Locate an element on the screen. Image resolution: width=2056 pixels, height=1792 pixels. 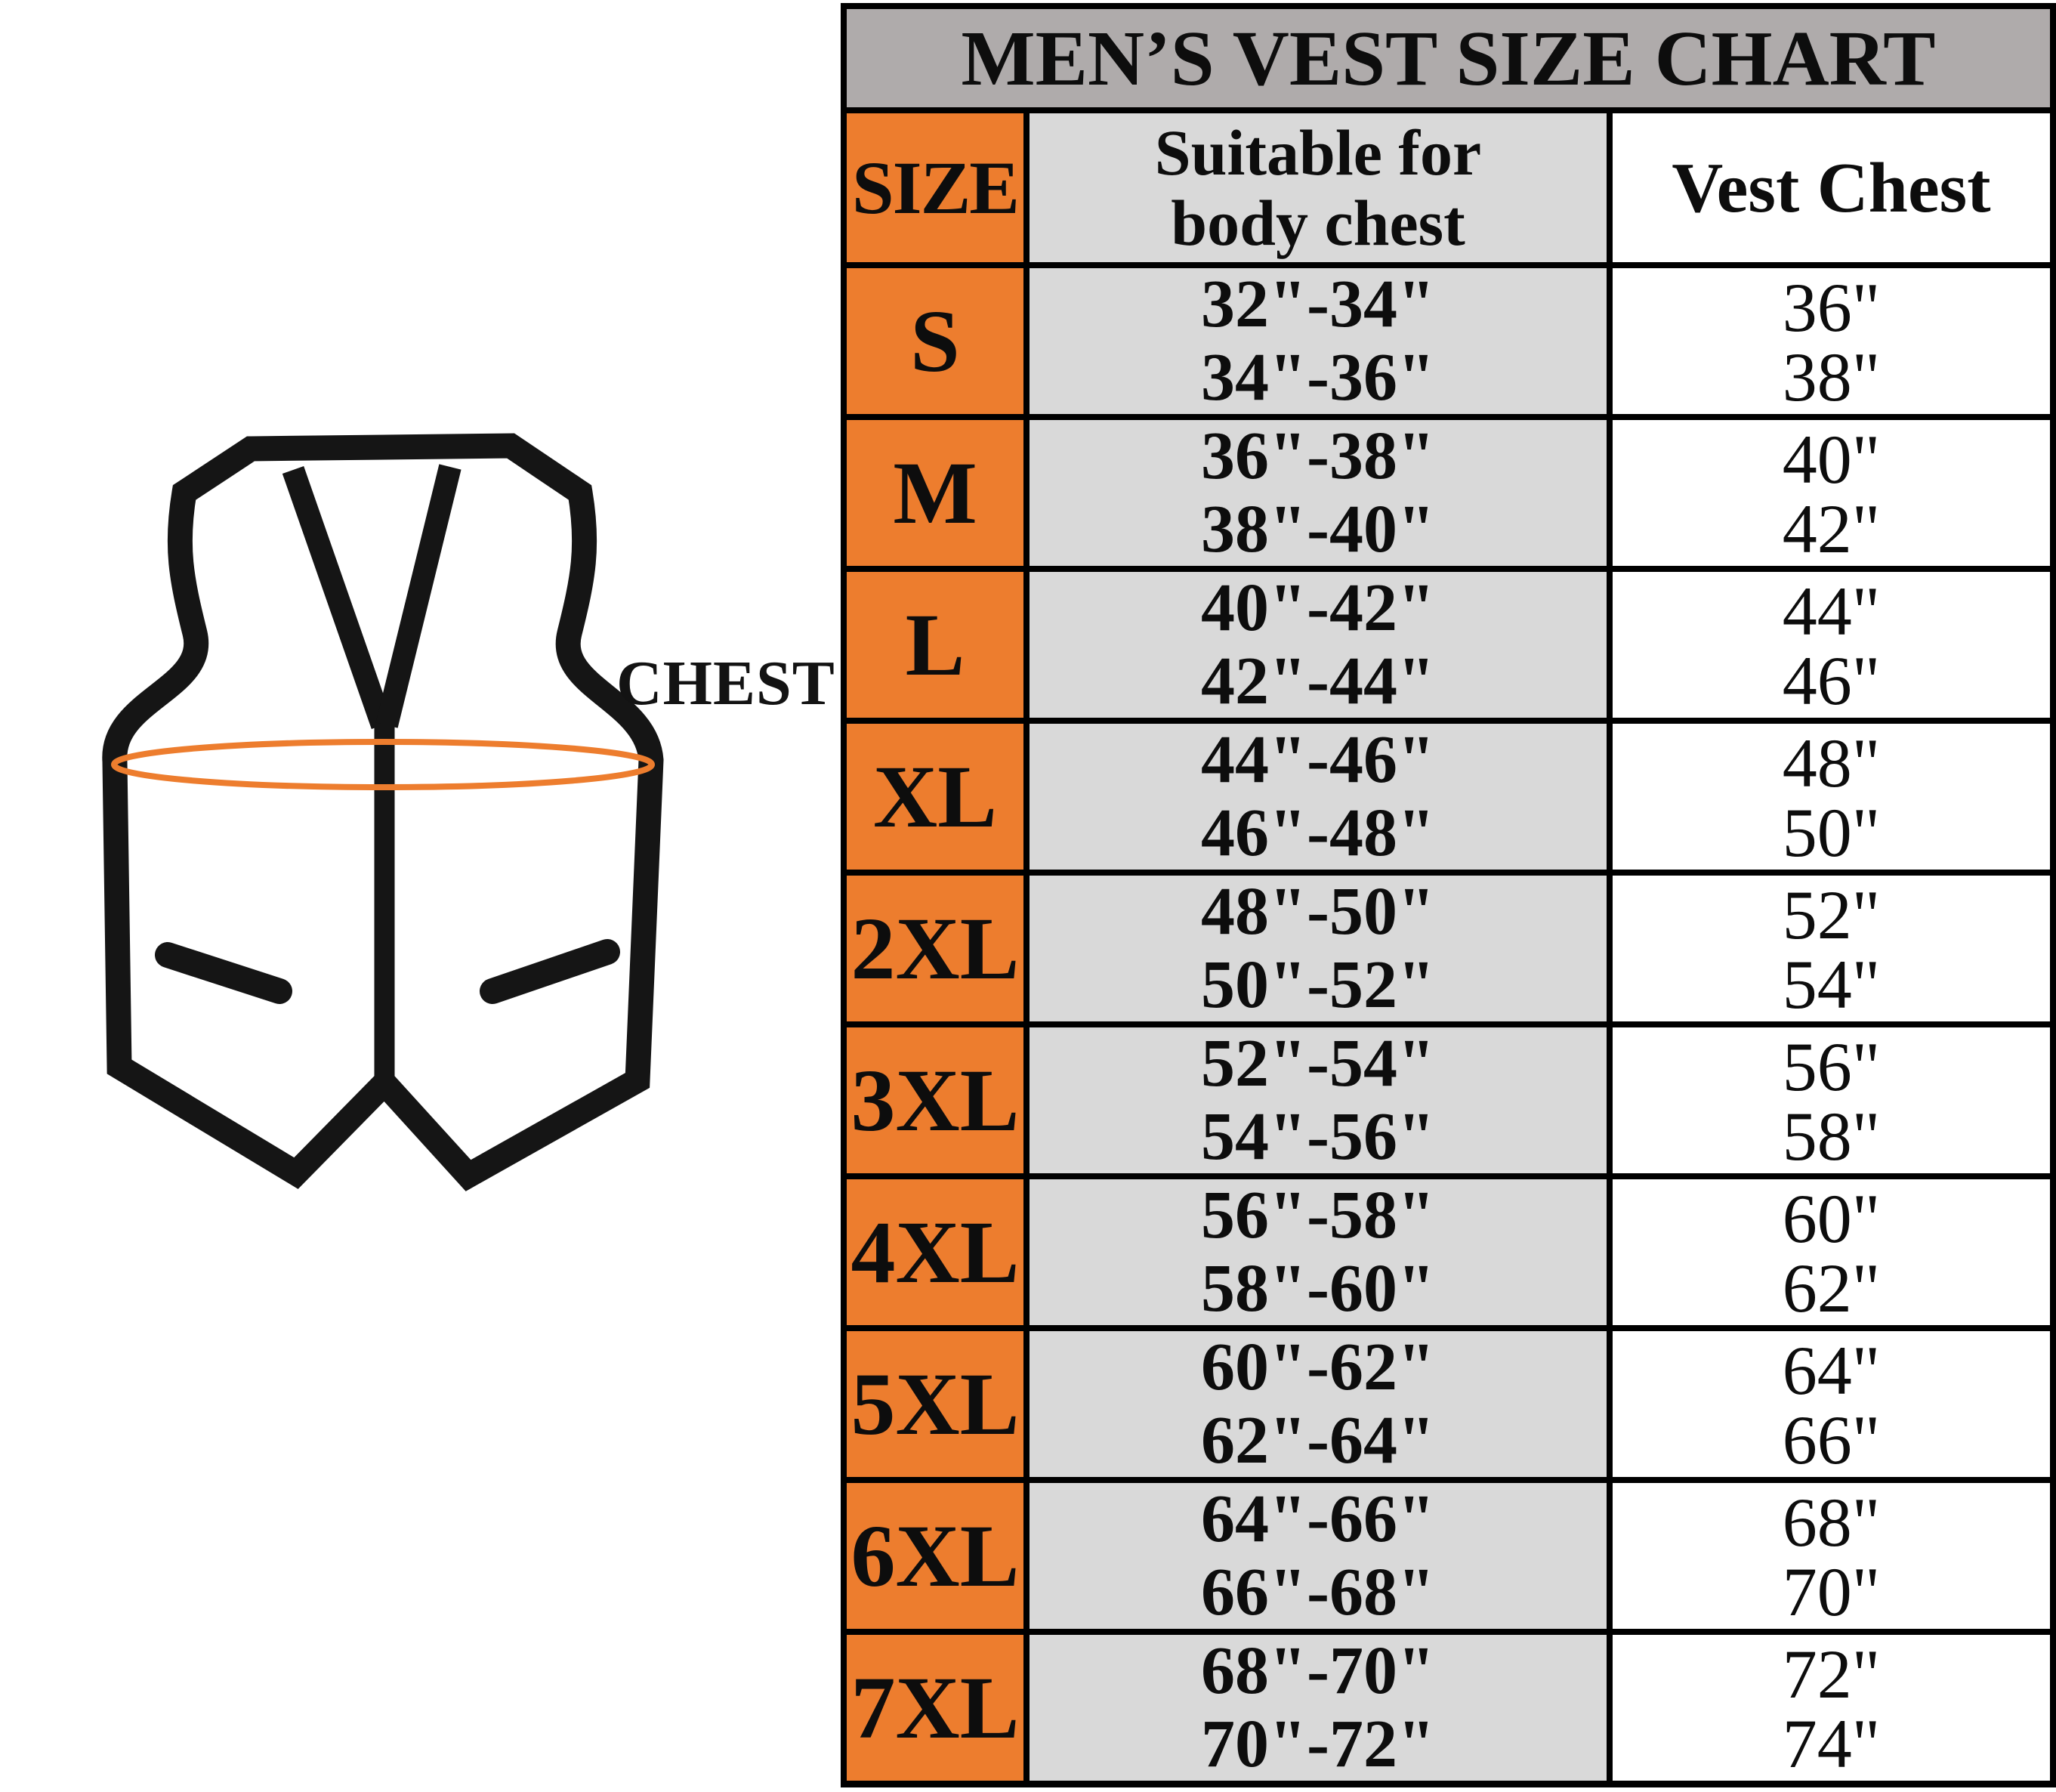
column-header-body-chest: Suitable for body chest is located at coordinates (1318, 187).